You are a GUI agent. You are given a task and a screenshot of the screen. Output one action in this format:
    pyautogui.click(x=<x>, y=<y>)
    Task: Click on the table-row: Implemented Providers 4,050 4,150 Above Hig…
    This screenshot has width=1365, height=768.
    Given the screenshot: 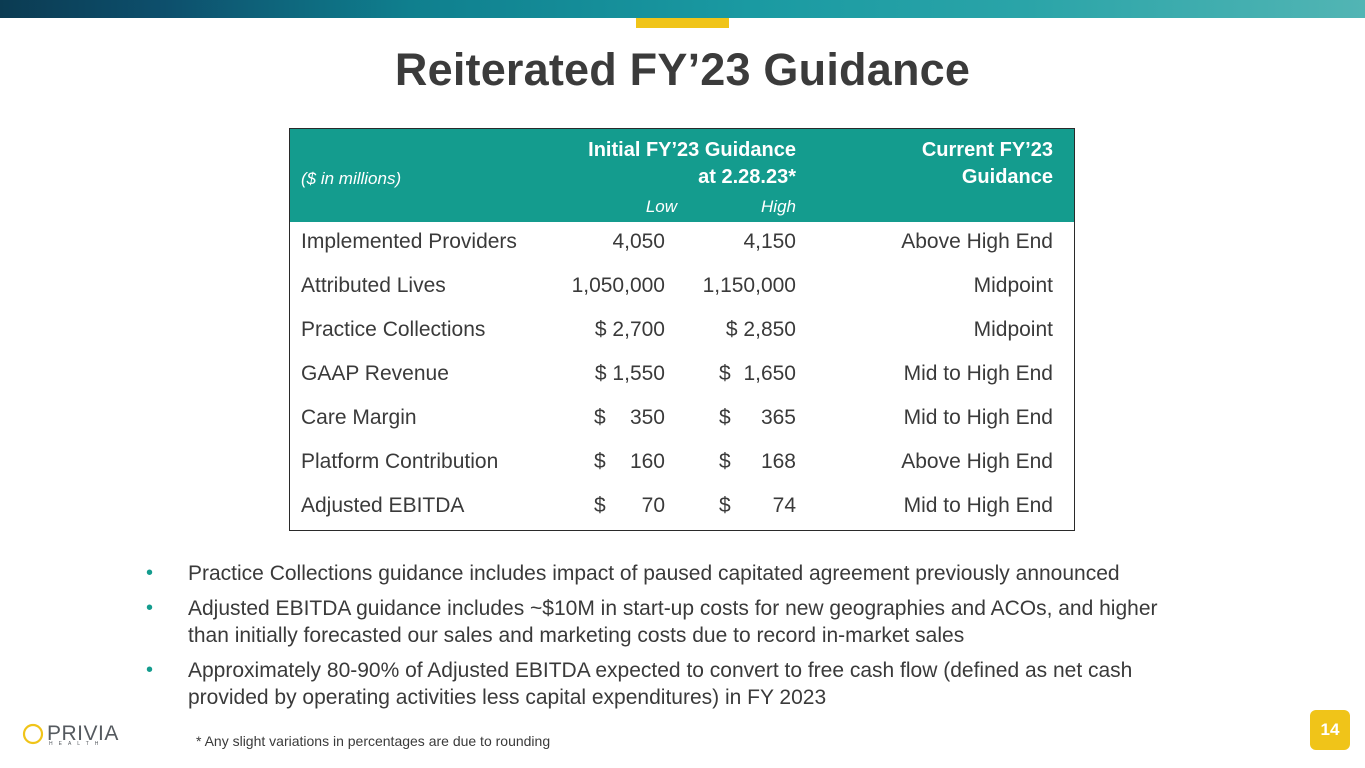 What is the action you would take?
    pyautogui.click(x=682, y=248)
    